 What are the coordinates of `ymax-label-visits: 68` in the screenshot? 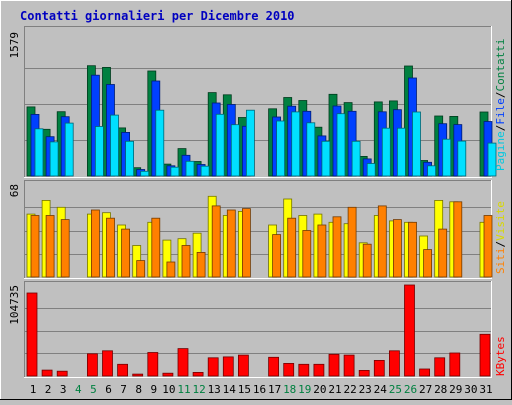 It's located at (14, 190).